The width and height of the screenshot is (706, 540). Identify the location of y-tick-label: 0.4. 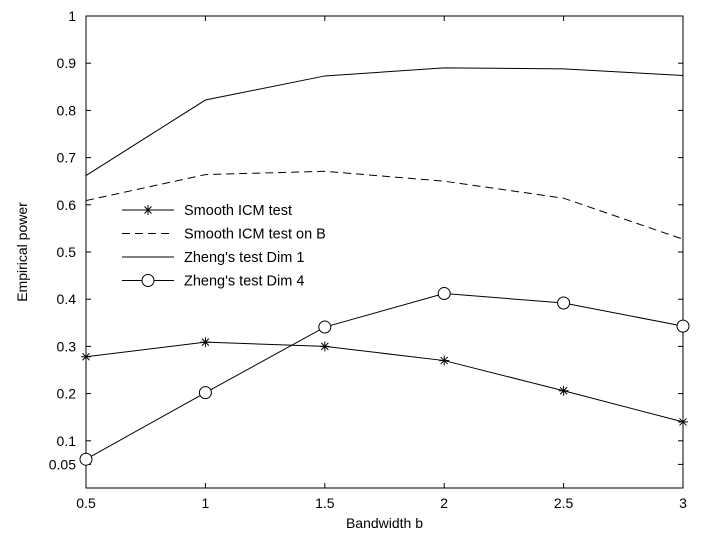
(67, 299).